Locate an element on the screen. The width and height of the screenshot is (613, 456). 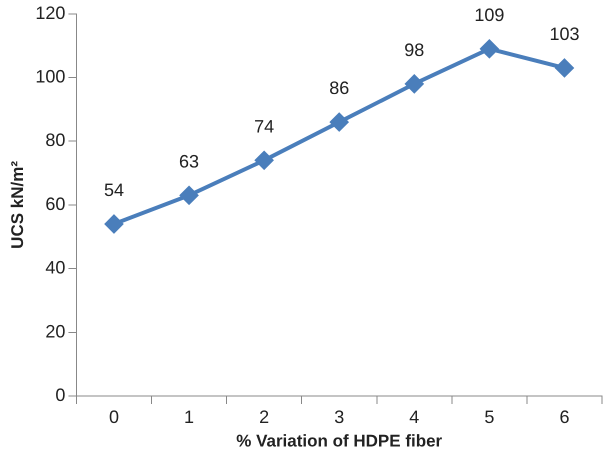
data-label: 86 is located at coordinates (339, 88).